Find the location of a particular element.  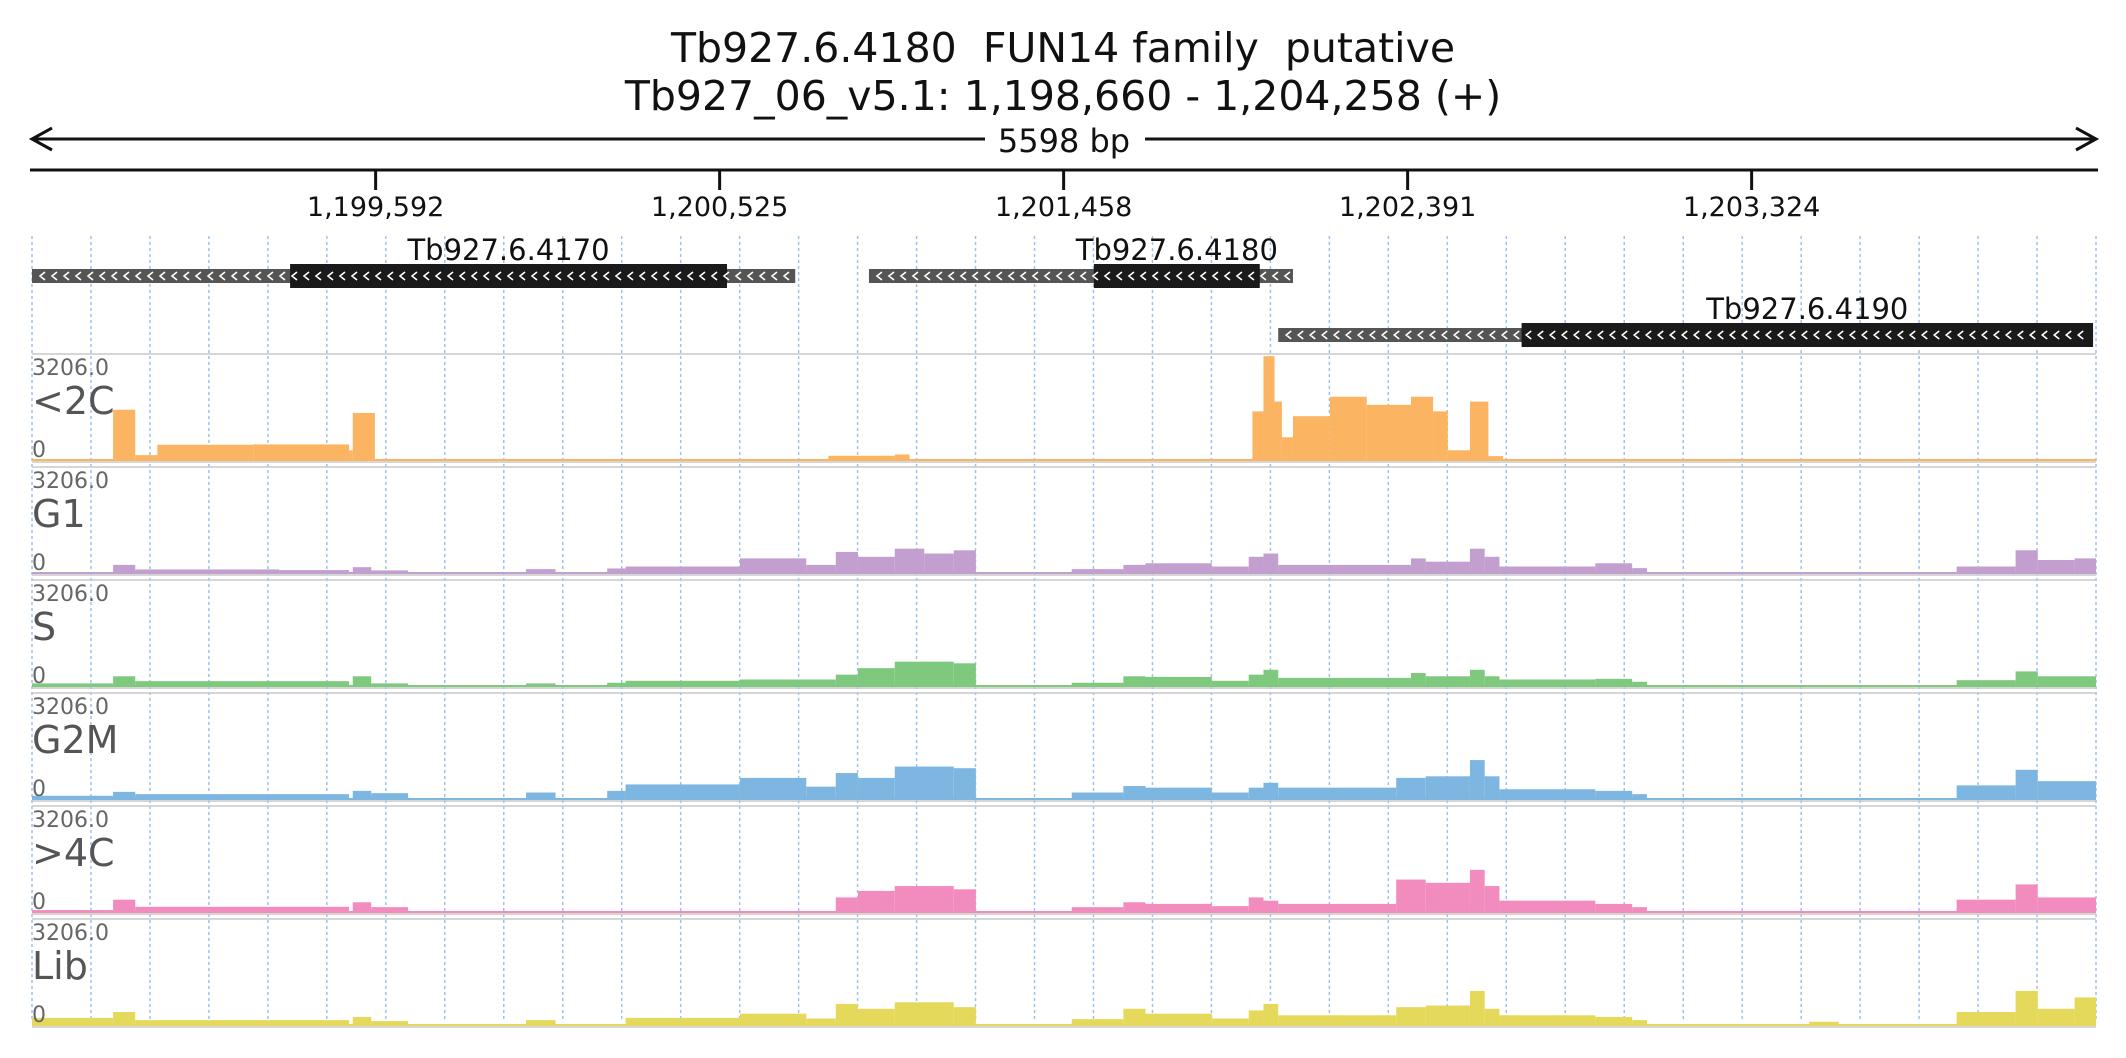

track-name-label: Lib is located at coordinates (60, 966).